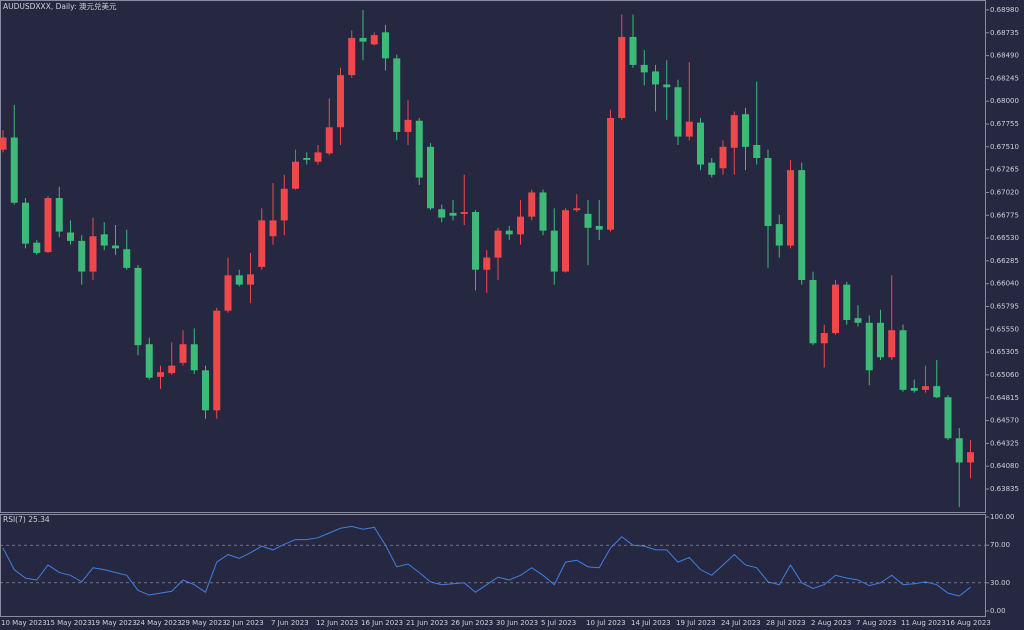 This screenshot has width=1024, height=630. I want to click on y-tick-label: 0.66040, so click(1004, 284).